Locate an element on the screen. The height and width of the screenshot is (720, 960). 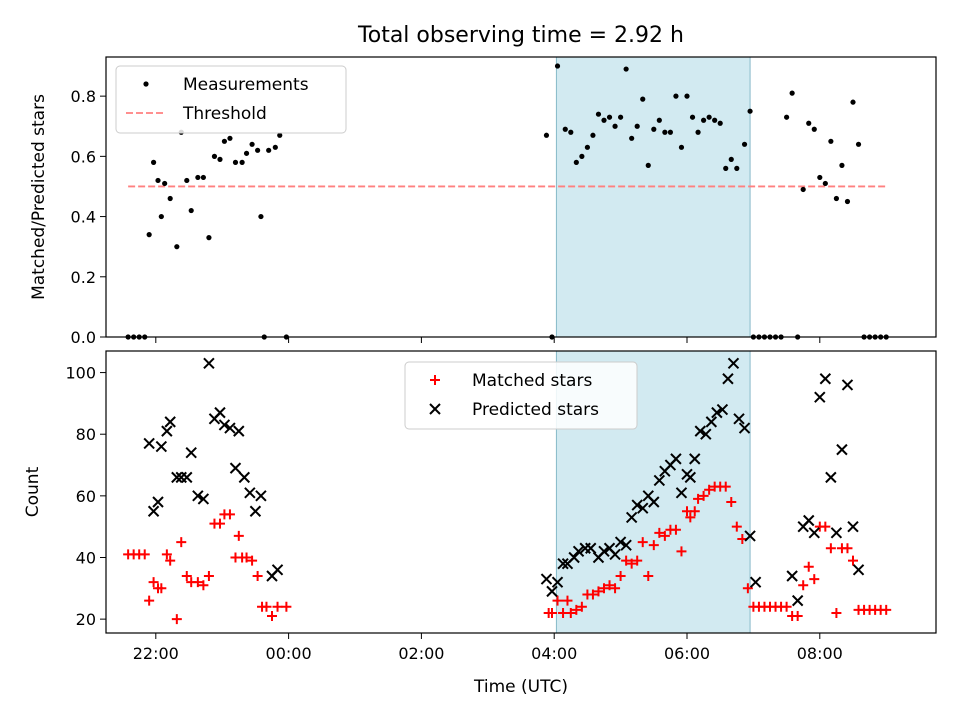
legend-label-threshold: Threshold is located at coordinates (224, 114).